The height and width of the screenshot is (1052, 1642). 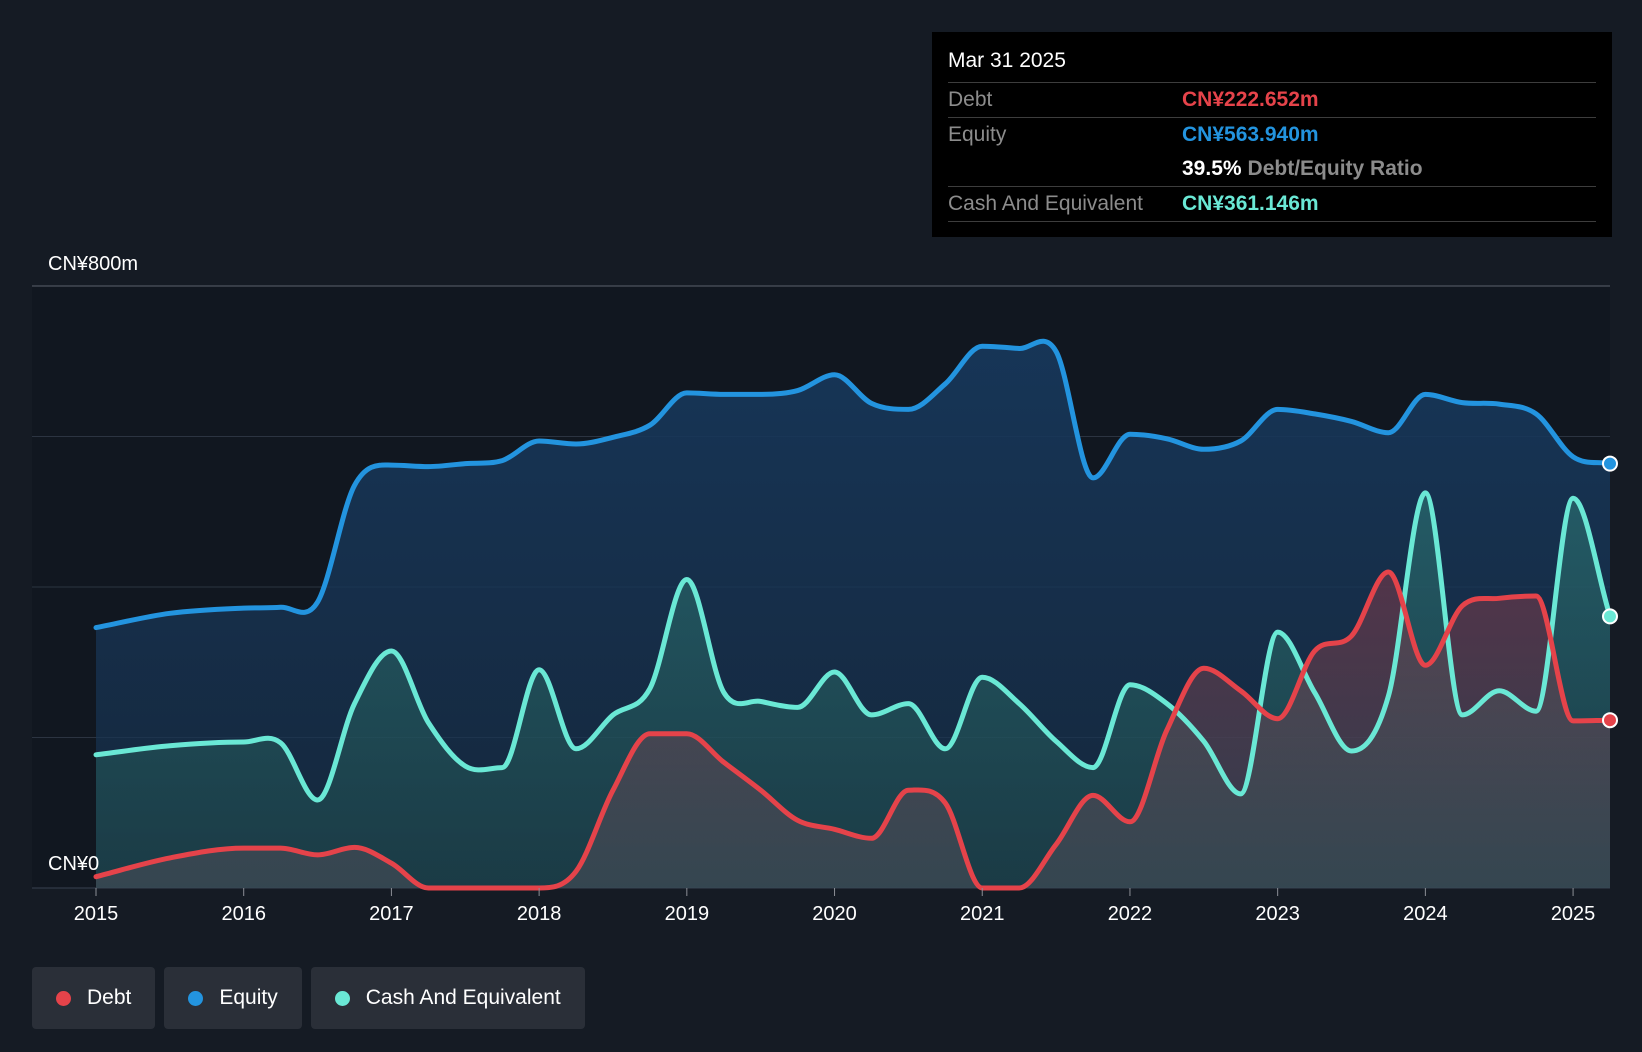 I want to click on tooltip-debt-label: Debt, so click(x=970, y=99).